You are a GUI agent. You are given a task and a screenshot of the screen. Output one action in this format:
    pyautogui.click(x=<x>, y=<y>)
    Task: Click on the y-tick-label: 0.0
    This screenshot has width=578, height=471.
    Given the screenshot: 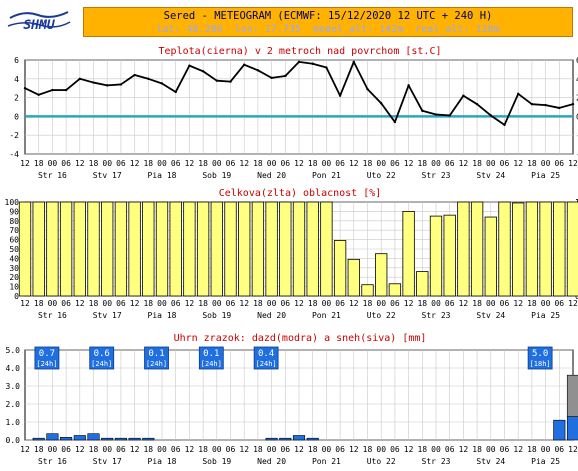 What is the action you would take?
    pyautogui.click(x=13, y=440)
    